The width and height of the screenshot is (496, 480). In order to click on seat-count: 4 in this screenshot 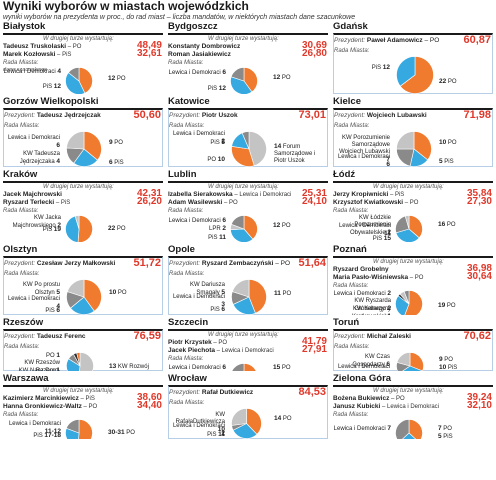, I will do `click(59, 71)`.